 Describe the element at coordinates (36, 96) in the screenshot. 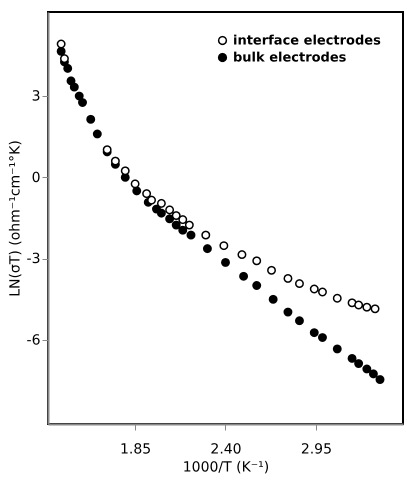

I see `y-tick-label: 3` at that location.